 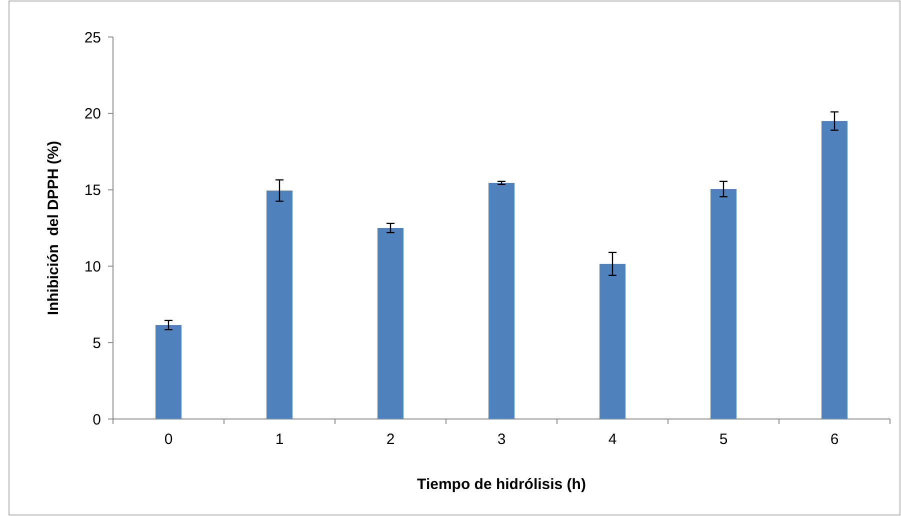 I want to click on x-tick-label: 6, so click(x=834, y=439).